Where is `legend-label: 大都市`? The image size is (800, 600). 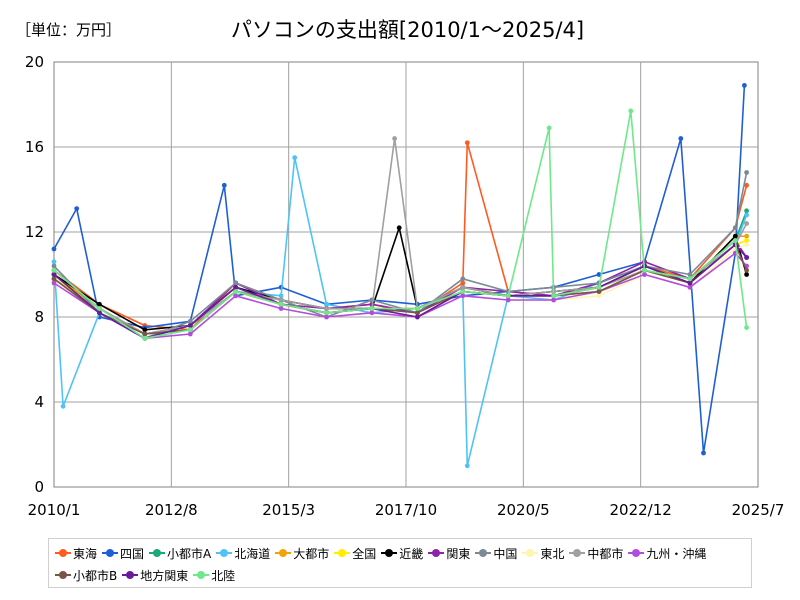 legend-label: 大都市 is located at coordinates (311, 553).